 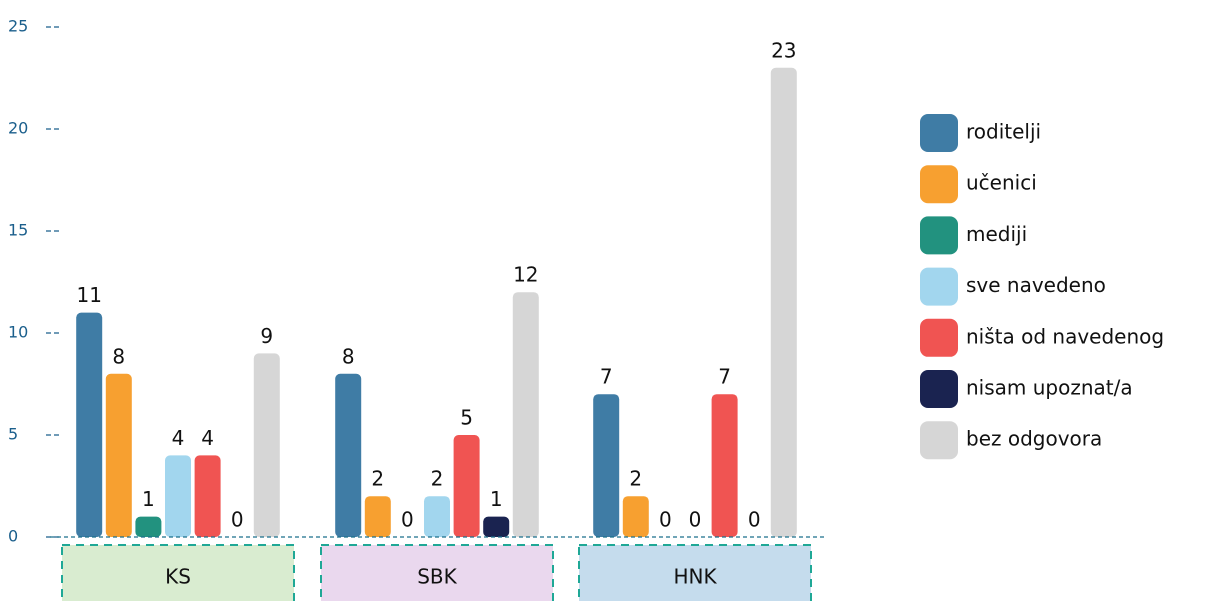 I want to click on legend-label: mediji, so click(x=996, y=234).